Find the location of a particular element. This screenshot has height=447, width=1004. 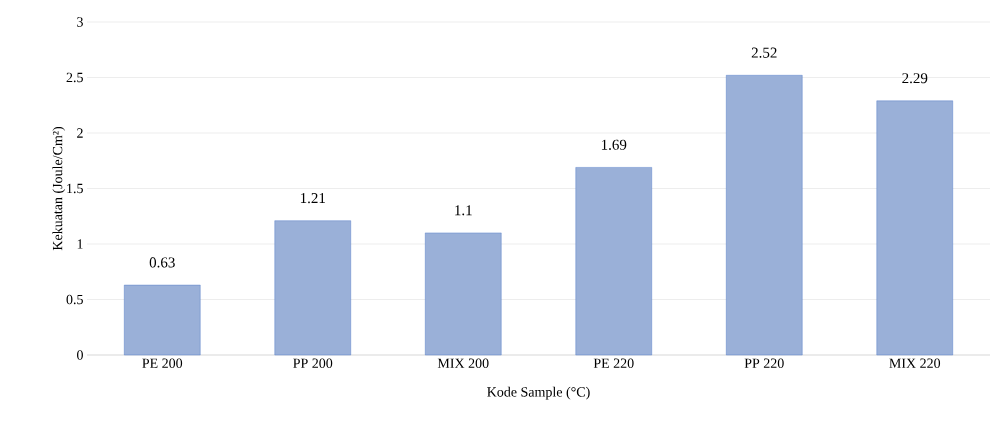

y-axis-title: Kekuatan (Joule/Cm²) is located at coordinates (59, 188).